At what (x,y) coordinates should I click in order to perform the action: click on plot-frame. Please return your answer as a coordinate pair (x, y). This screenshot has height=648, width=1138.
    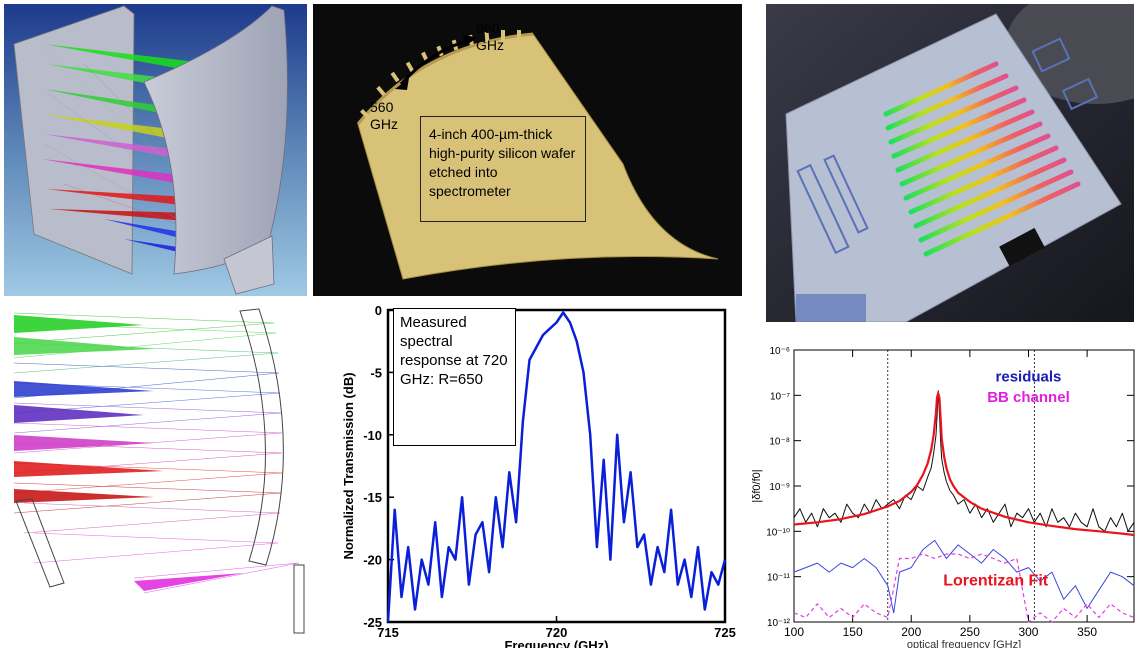
    Looking at the image, I should click on (964, 486).